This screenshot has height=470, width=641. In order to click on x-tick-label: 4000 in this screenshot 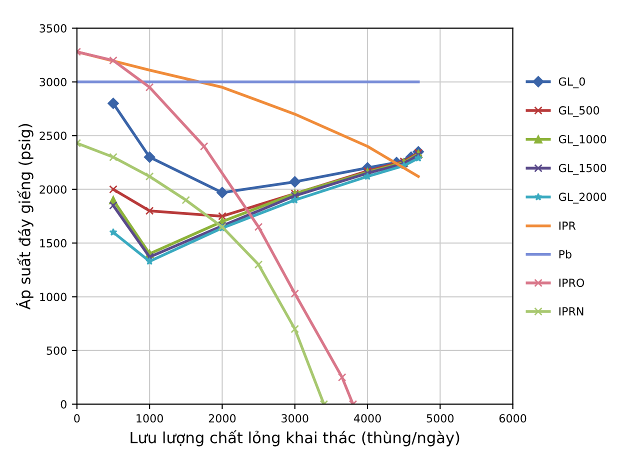, I will do `click(367, 418)`.